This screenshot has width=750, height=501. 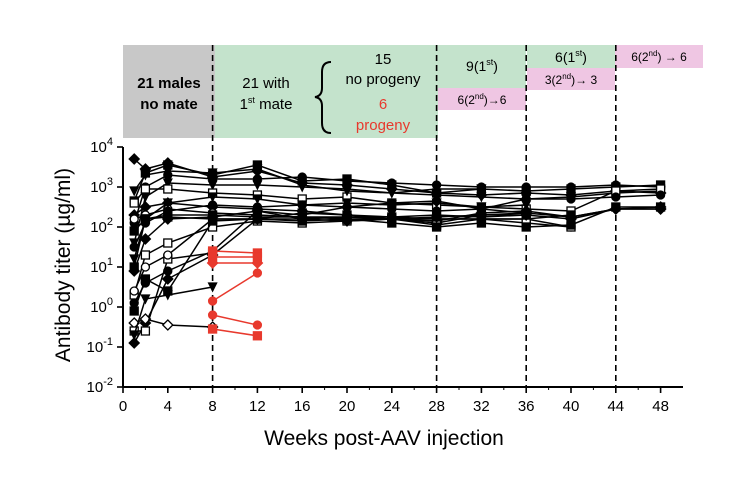 What do you see at coordinates (383, 79) in the screenshot?
I see `no-progeny-label: no progeny` at bounding box center [383, 79].